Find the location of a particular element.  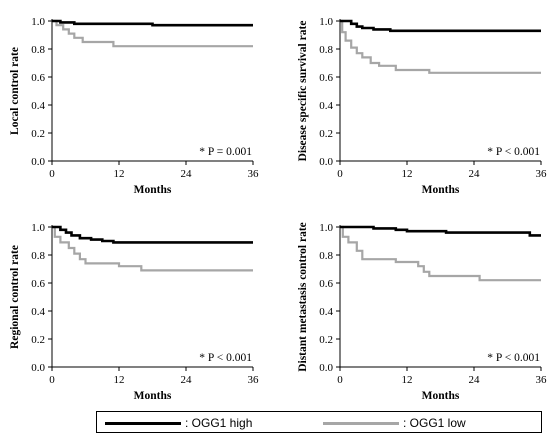

legend-swatch-high is located at coordinates (143, 423).